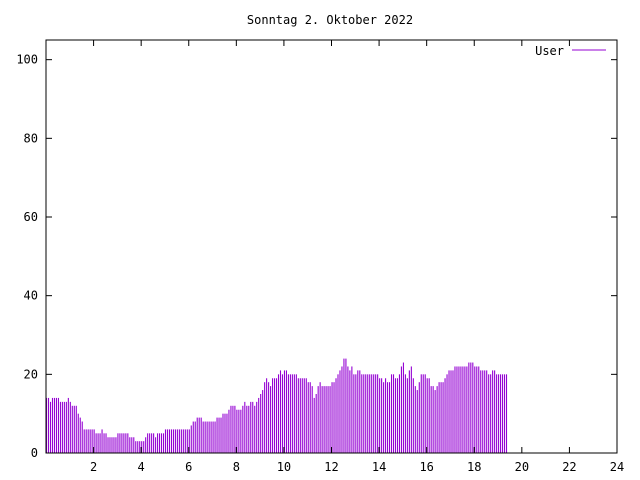 This screenshot has width=640, height=480. What do you see at coordinates (236, 467) in the screenshot?
I see `x-tick-label: 8` at bounding box center [236, 467].